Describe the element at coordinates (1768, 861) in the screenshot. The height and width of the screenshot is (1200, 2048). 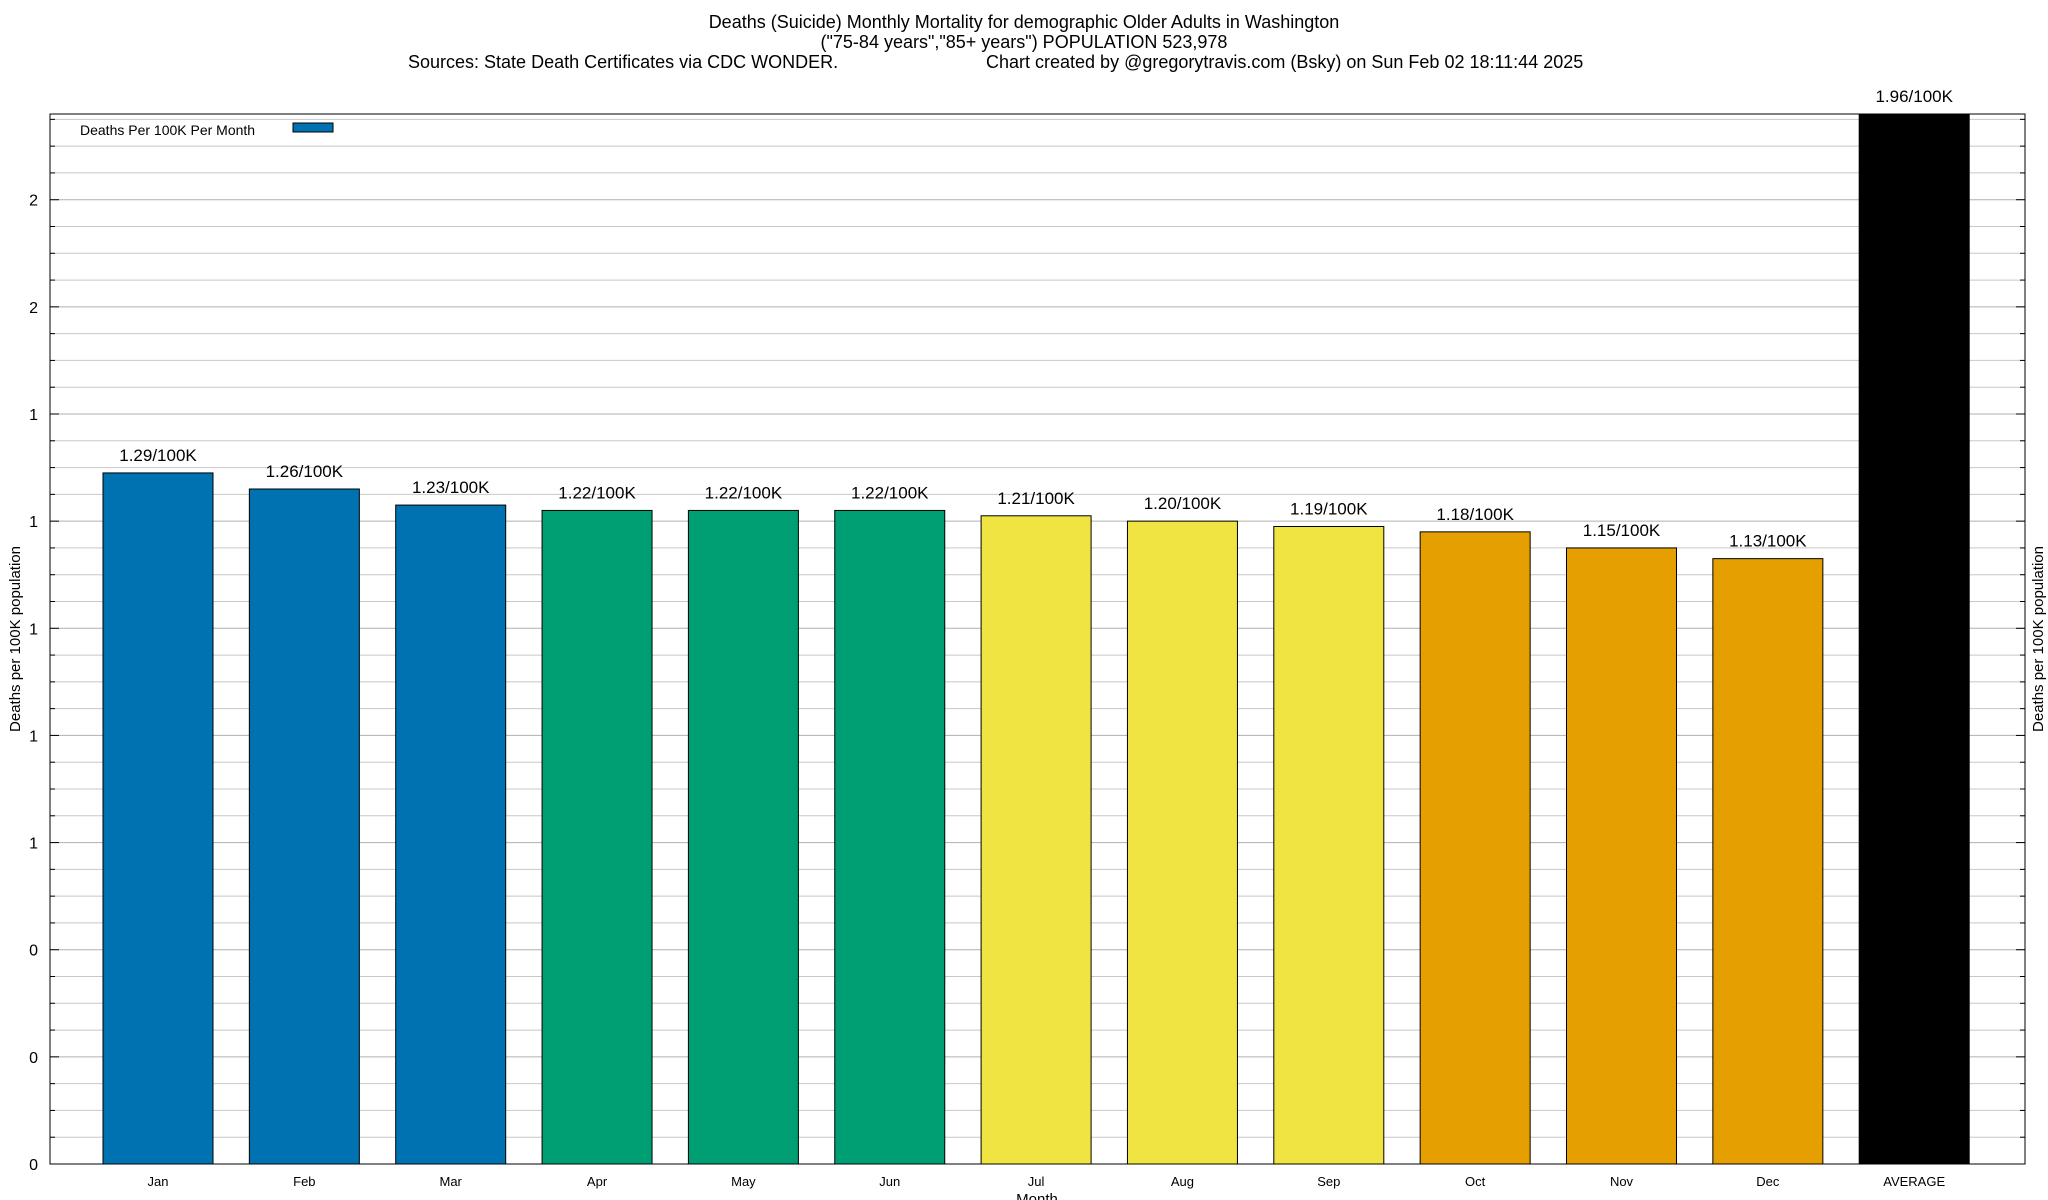
I see `bar-dec` at that location.